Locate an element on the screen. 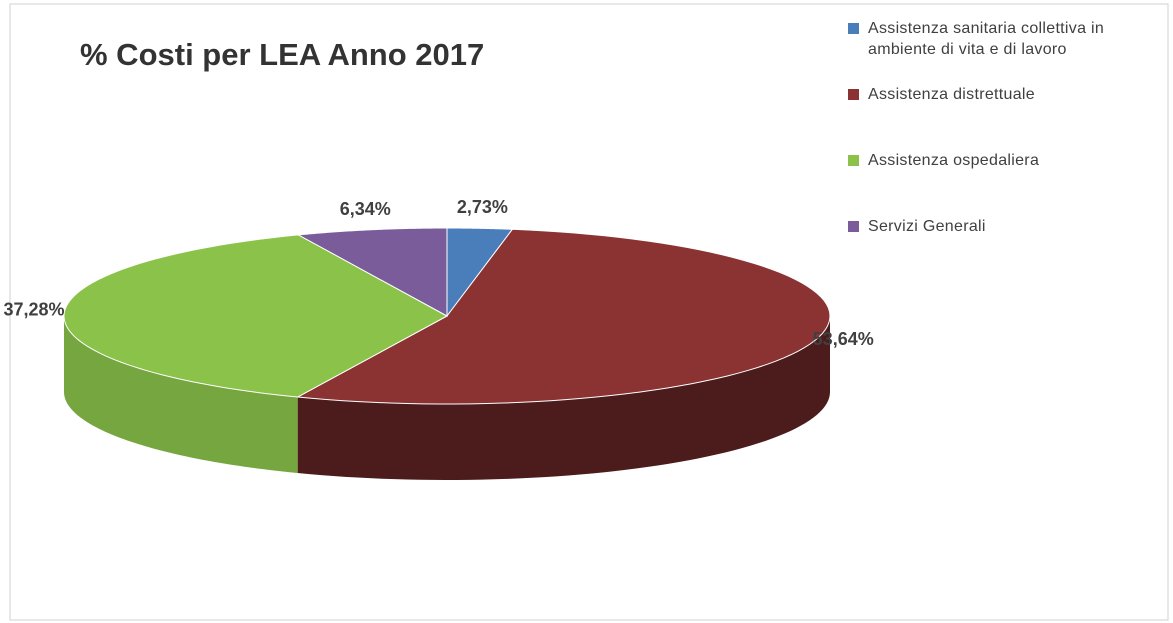 Image resolution: width=1173 pixels, height=623 pixels. chart-title: % Costi per LEA Anno 2017 is located at coordinates (282, 54).